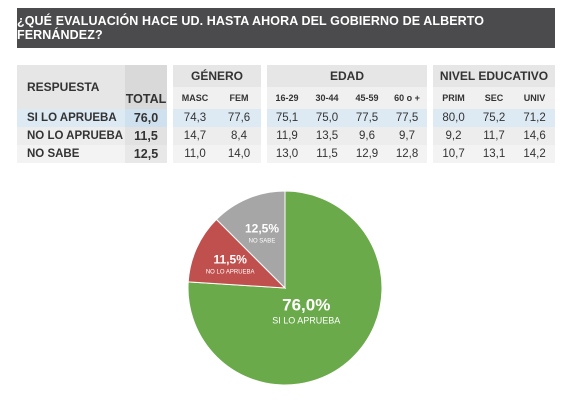 Image resolution: width=570 pixels, height=407 pixels. Describe the element at coordinates (367, 98) in the screenshot. I see `subheader-45-59: 45-59` at that location.